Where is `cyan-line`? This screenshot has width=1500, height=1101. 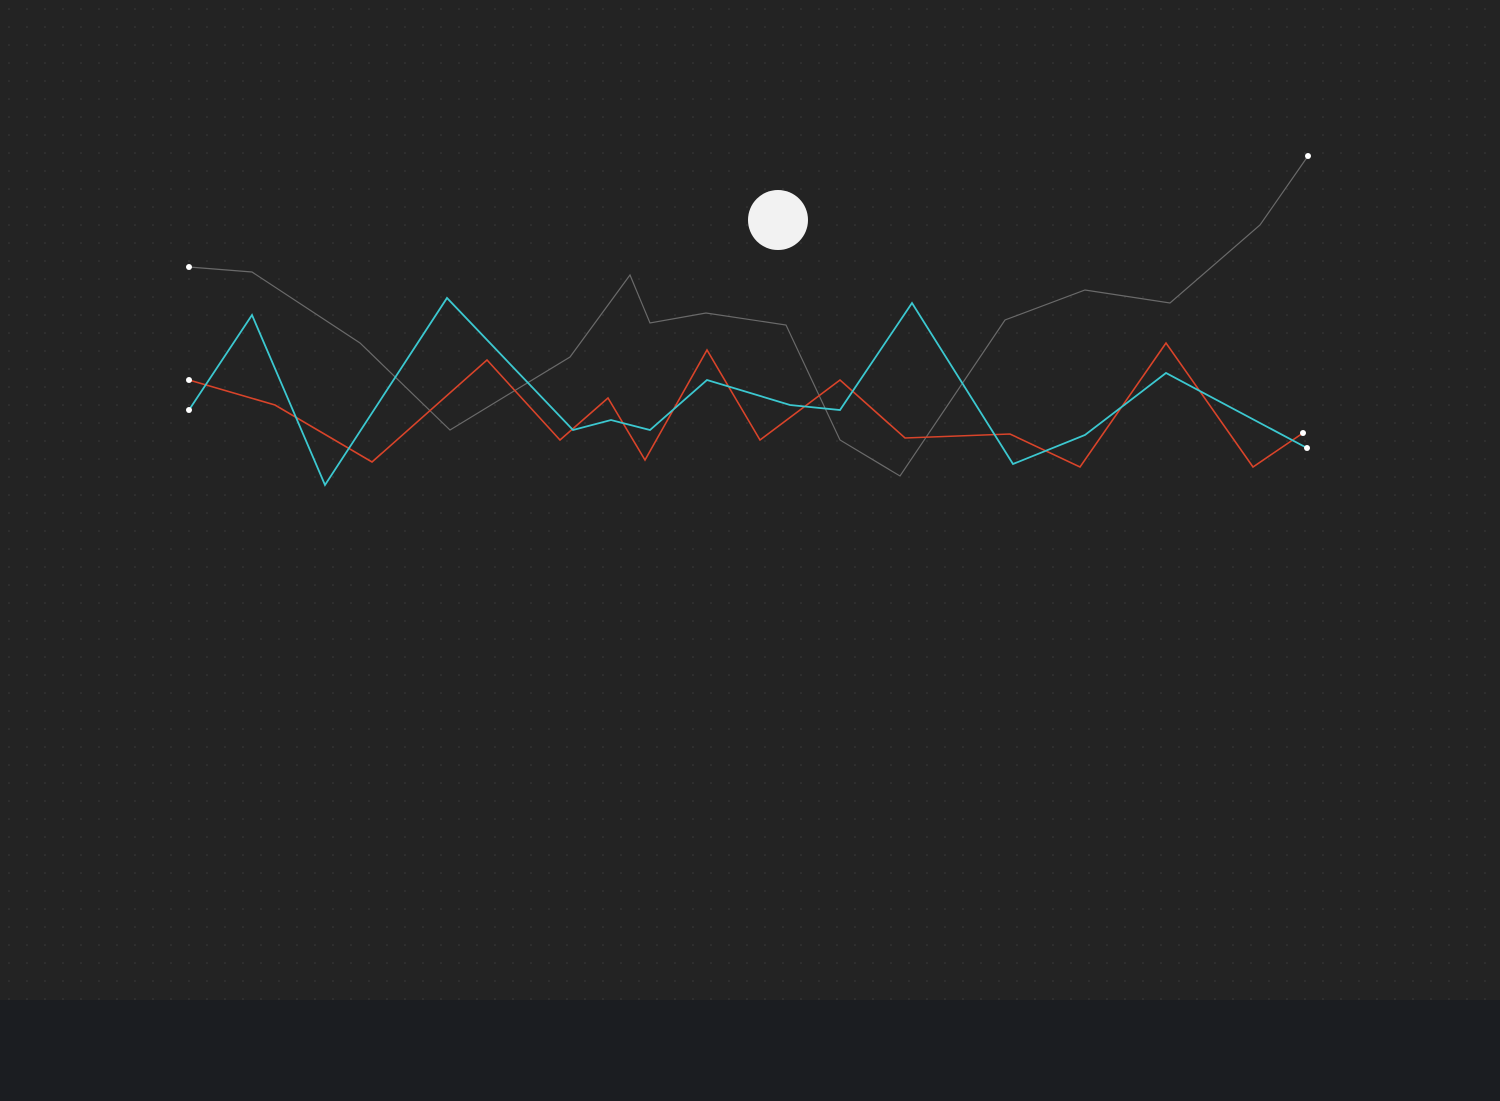 cyan-line is located at coordinates (748, 391).